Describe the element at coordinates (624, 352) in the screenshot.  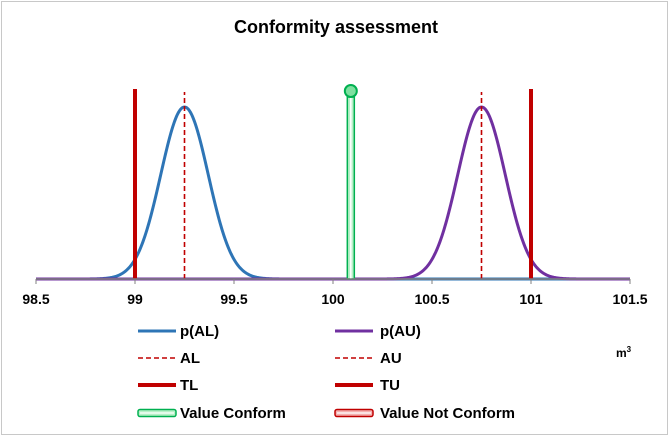
I see `unit-label: m3` at that location.